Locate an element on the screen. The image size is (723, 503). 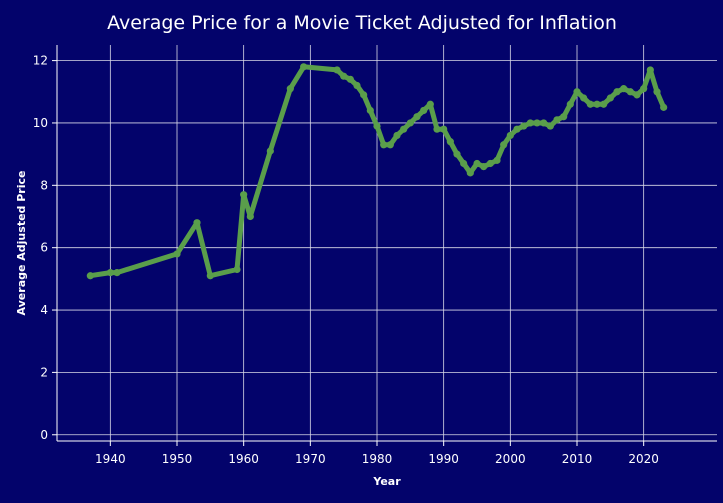
x-tick-label: 1940 is located at coordinates (110, 459).